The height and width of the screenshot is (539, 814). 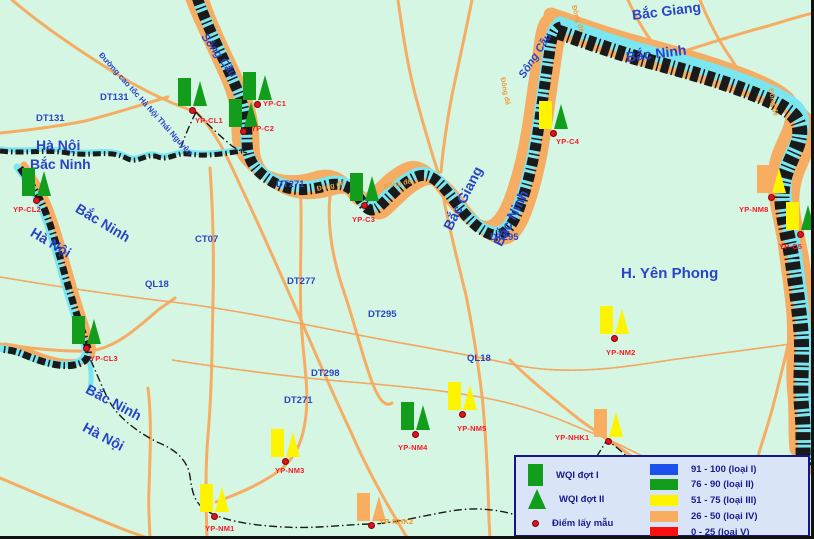 What do you see at coordinates (812, 269) in the screenshot?
I see `map-frame-right` at bounding box center [812, 269].